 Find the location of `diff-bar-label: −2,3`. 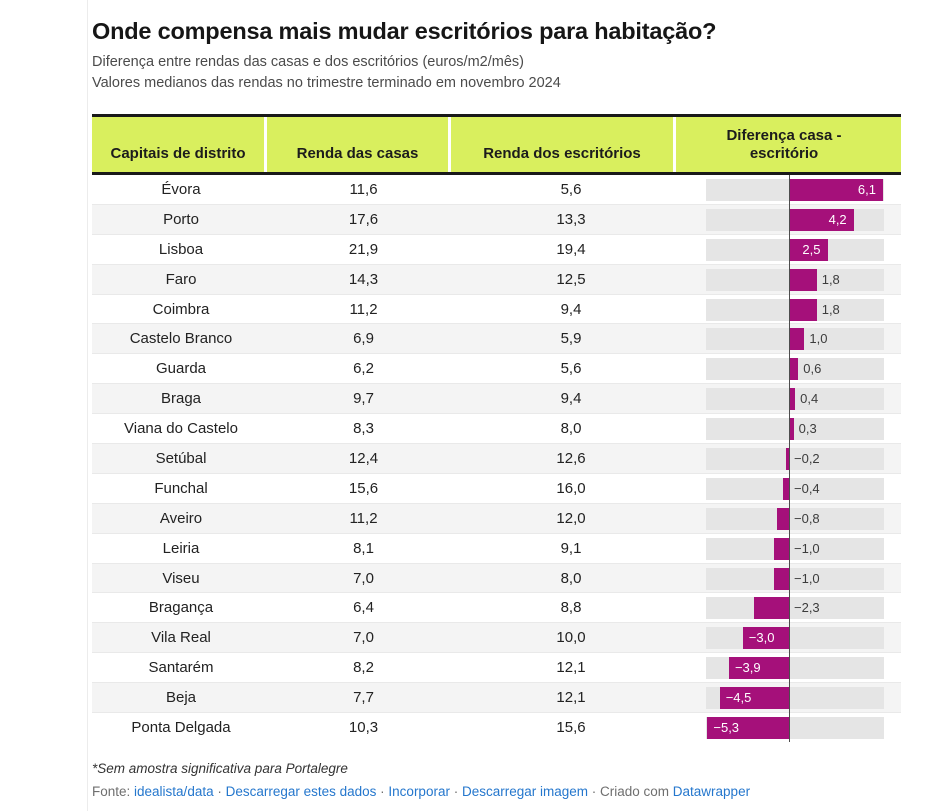

diff-bar-label: −2,3 is located at coordinates (807, 608).